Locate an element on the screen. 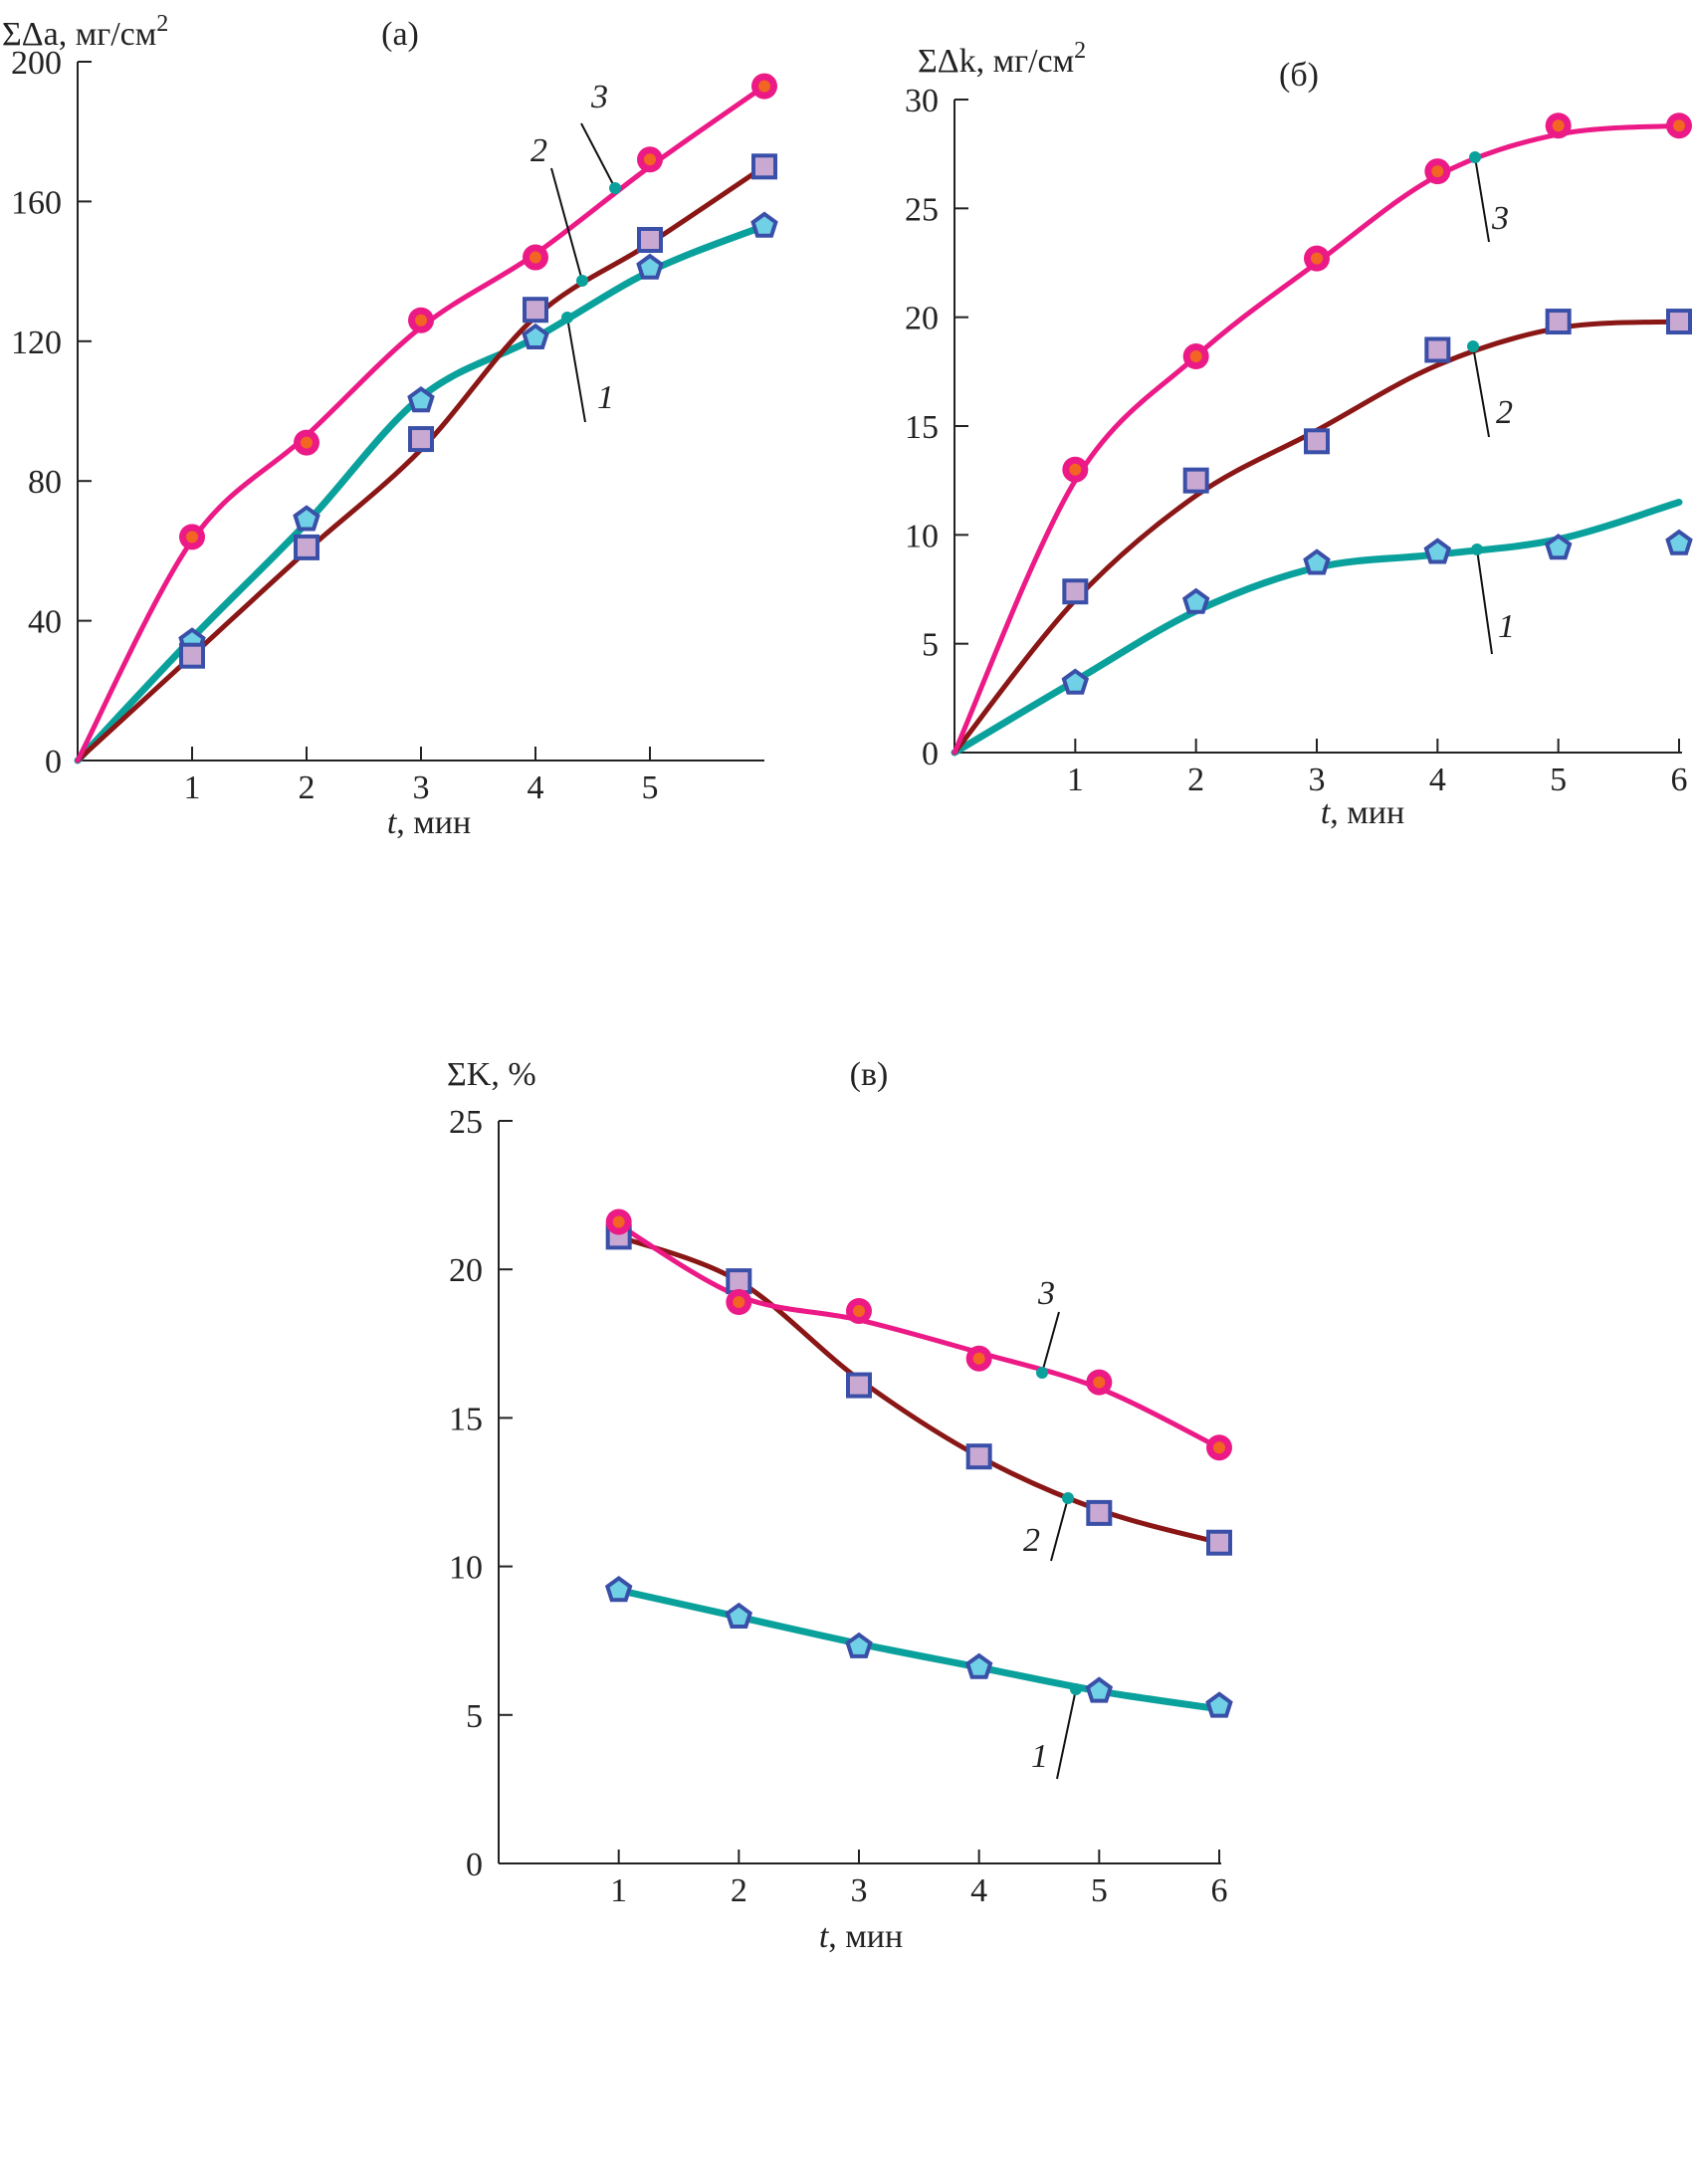  y-tick-label: 160 is located at coordinates (36, 203).